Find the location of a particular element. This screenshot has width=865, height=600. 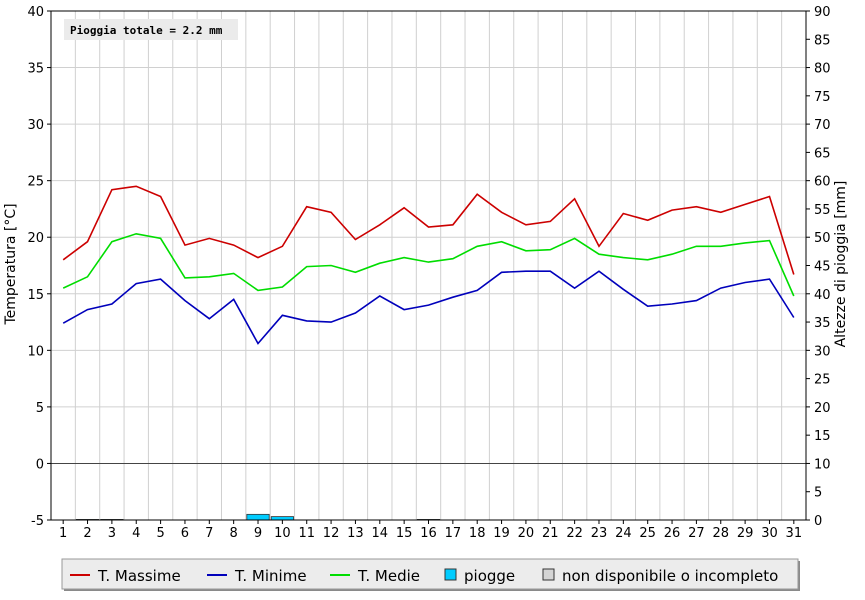

y2-tick-label: 30 is located at coordinates (822, 351).